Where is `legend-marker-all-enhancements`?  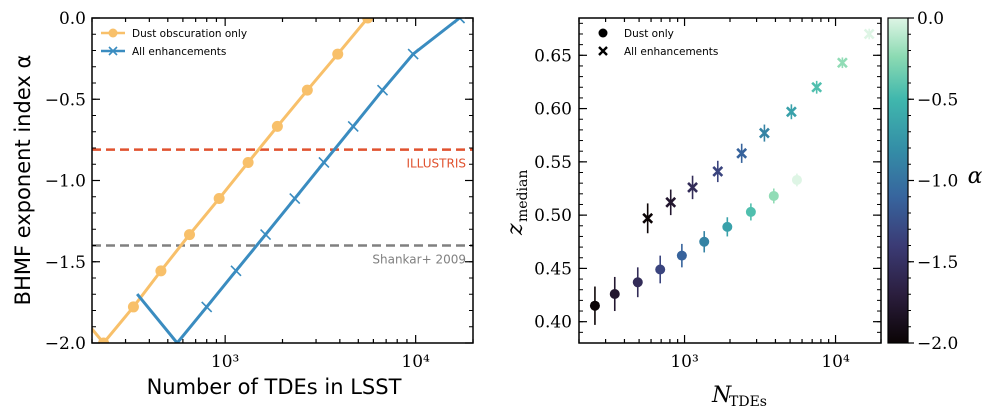 legend-marker-all-enhancements is located at coordinates (113, 51).